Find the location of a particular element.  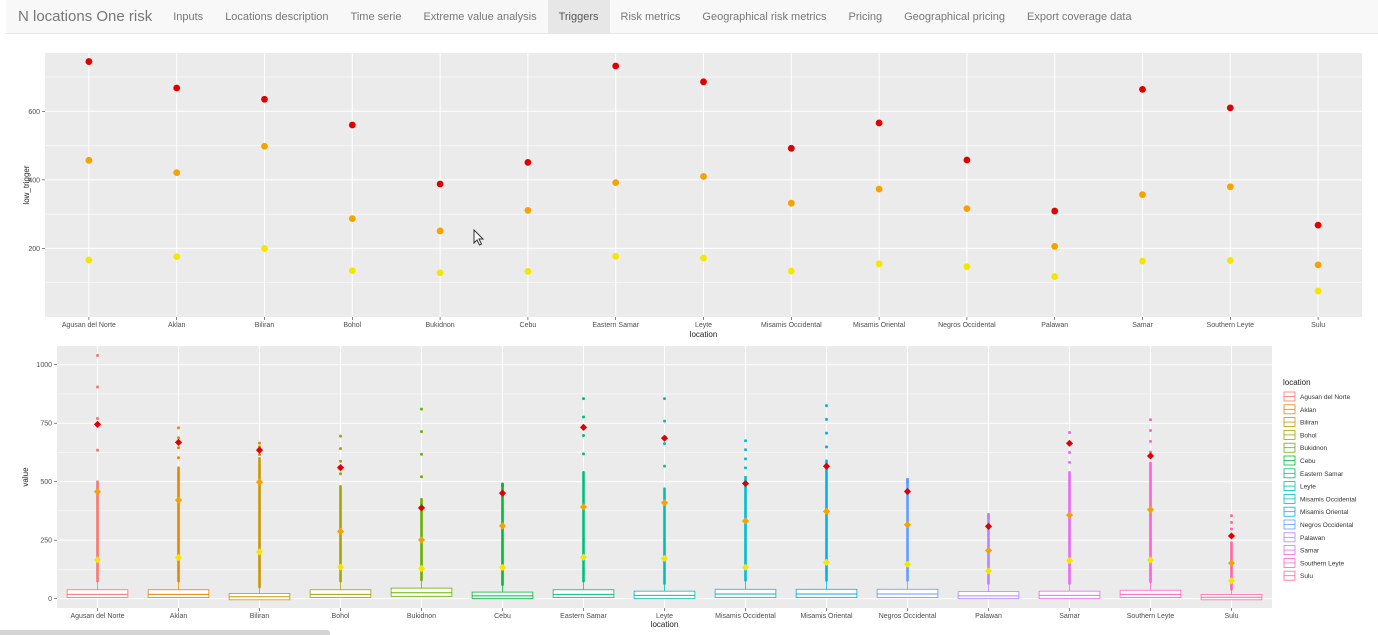

x-tick-label-misamis-oriental: Misamis Oriental is located at coordinates (826, 616).